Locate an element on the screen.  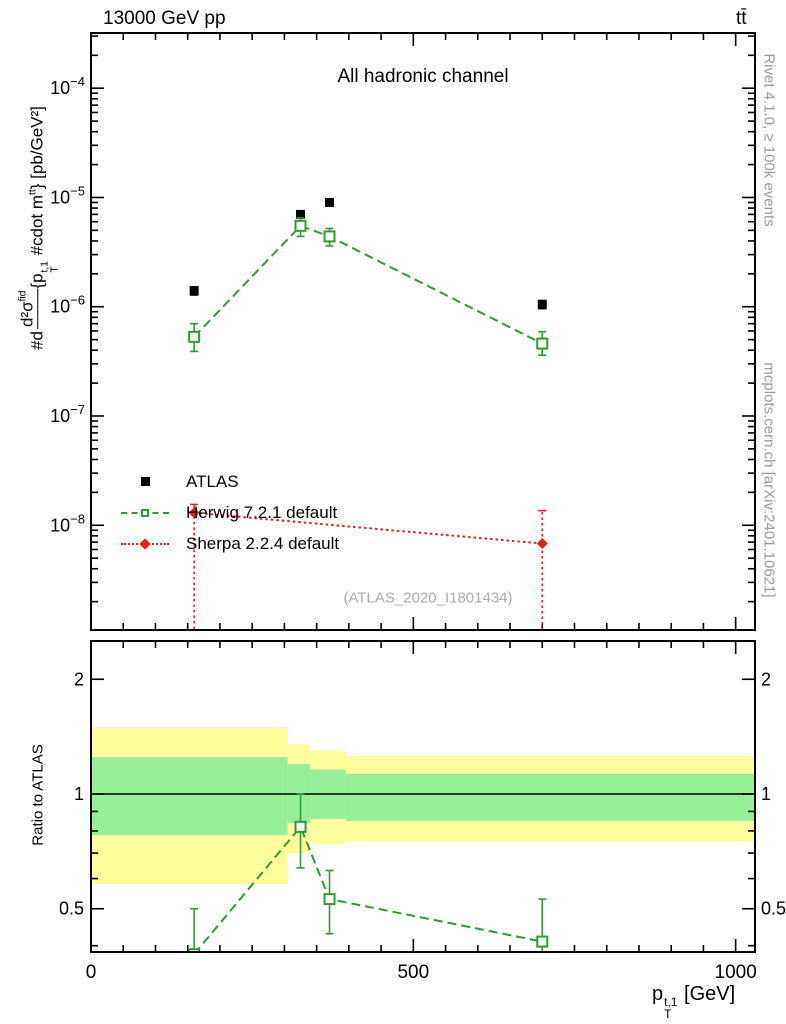
sherpa-marker-icon is located at coordinates (145, 543).